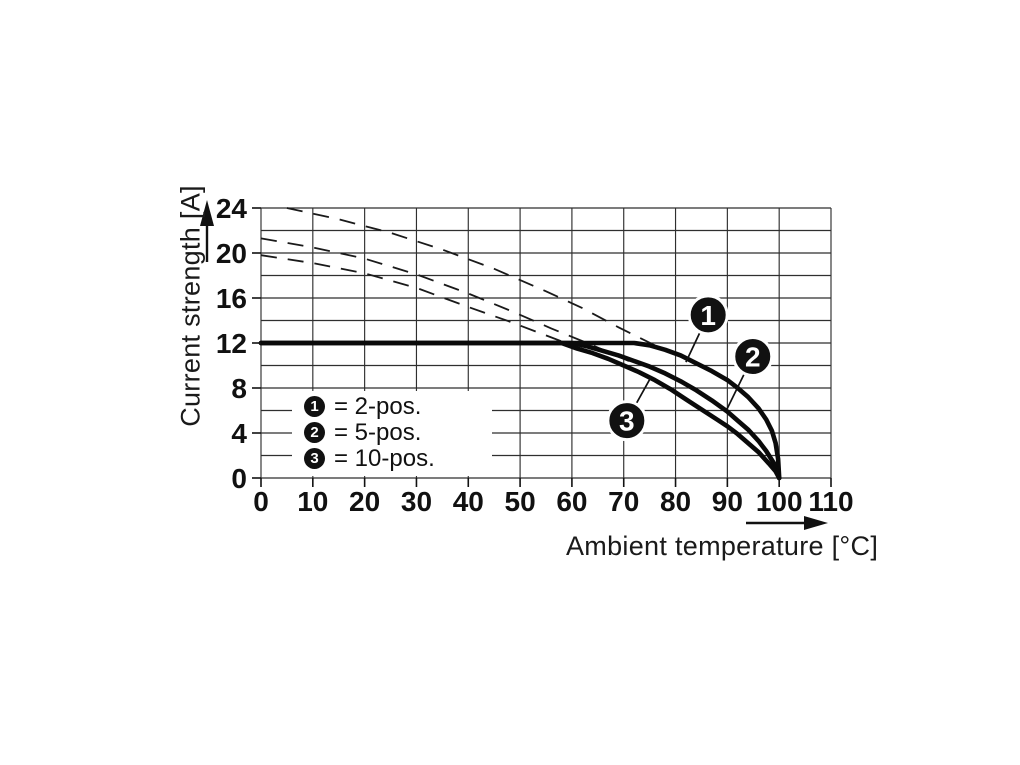 The width and height of the screenshot is (1020, 765). I want to click on legend-item-2pos: 1 = 2-pos., so click(395, 406).